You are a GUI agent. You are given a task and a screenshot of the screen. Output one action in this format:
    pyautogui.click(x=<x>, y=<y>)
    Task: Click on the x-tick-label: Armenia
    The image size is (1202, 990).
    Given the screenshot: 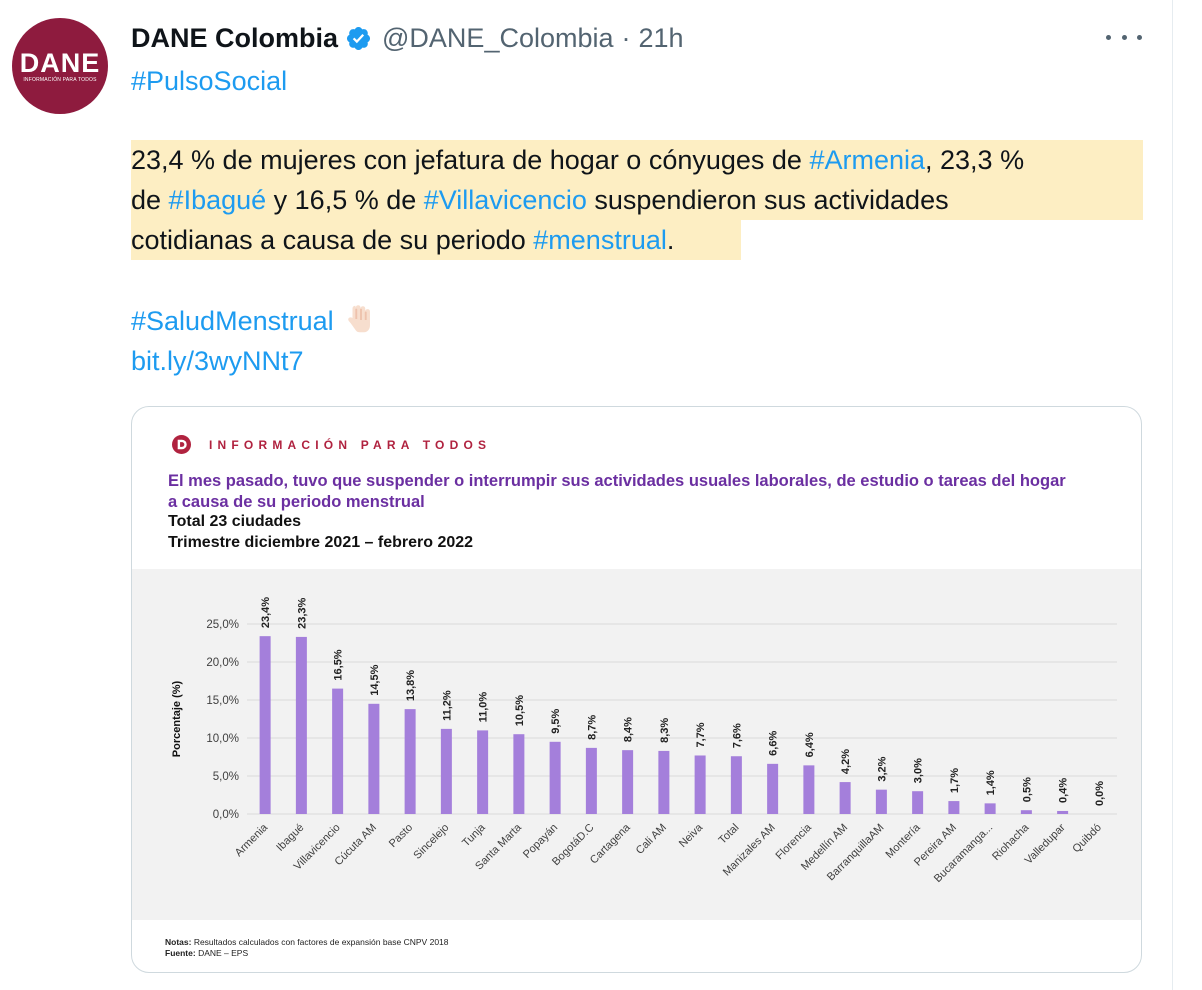 What is the action you would take?
    pyautogui.click(x=252, y=840)
    